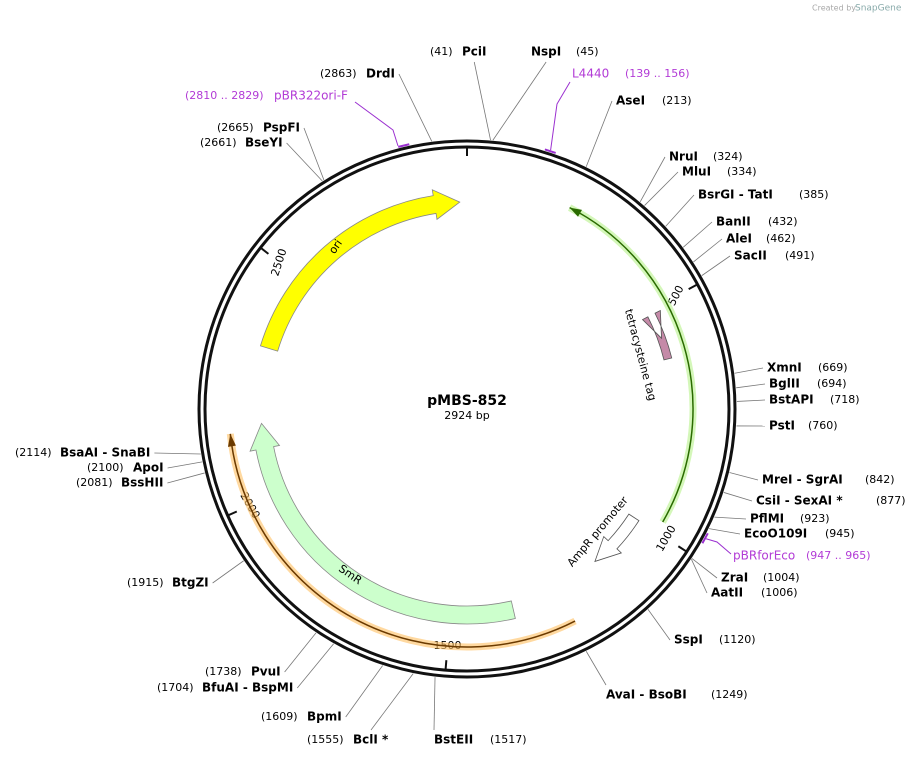 Image resolution: width=910 pixels, height=757 pixels. What do you see at coordinates (696, 172) in the screenshot?
I see `site-name: MluI` at bounding box center [696, 172].